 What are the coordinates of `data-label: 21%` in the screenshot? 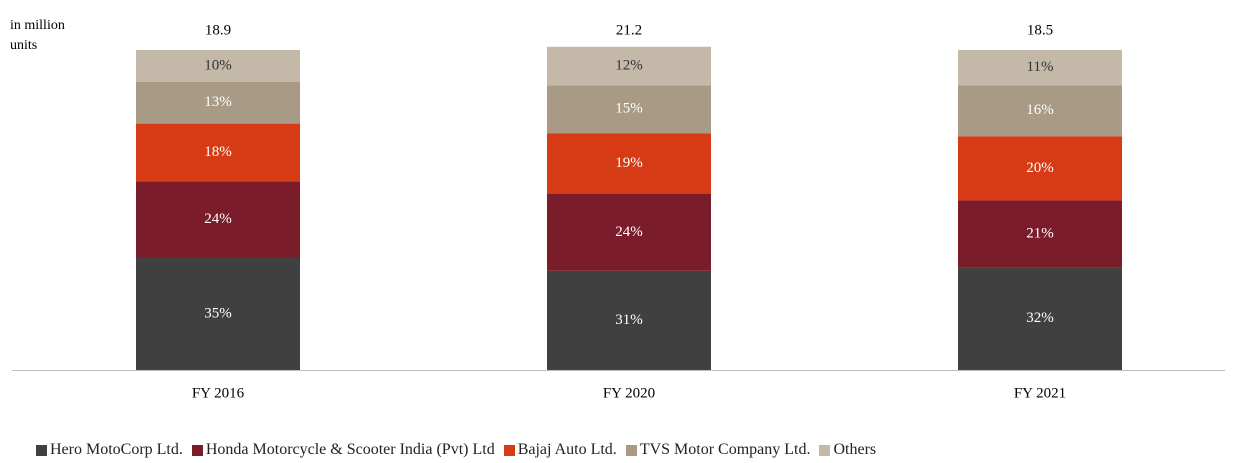 It's located at (1040, 233).